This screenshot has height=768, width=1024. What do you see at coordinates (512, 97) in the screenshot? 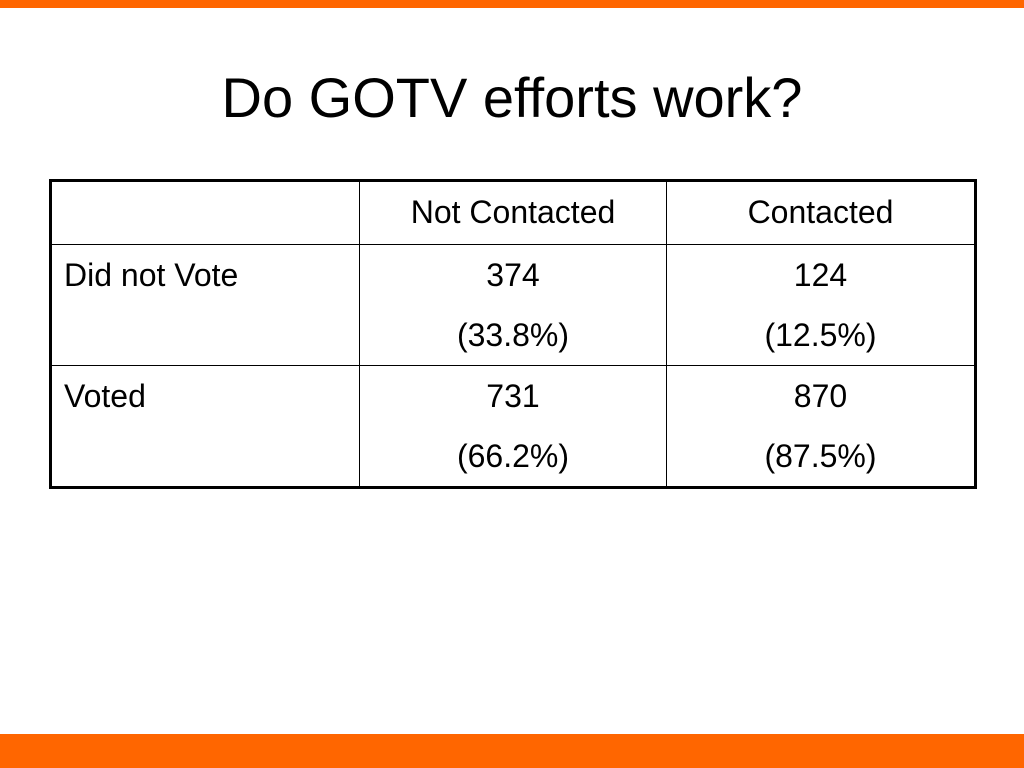
I see `slide-title: Do GOTV efforts work?` at bounding box center [512, 97].